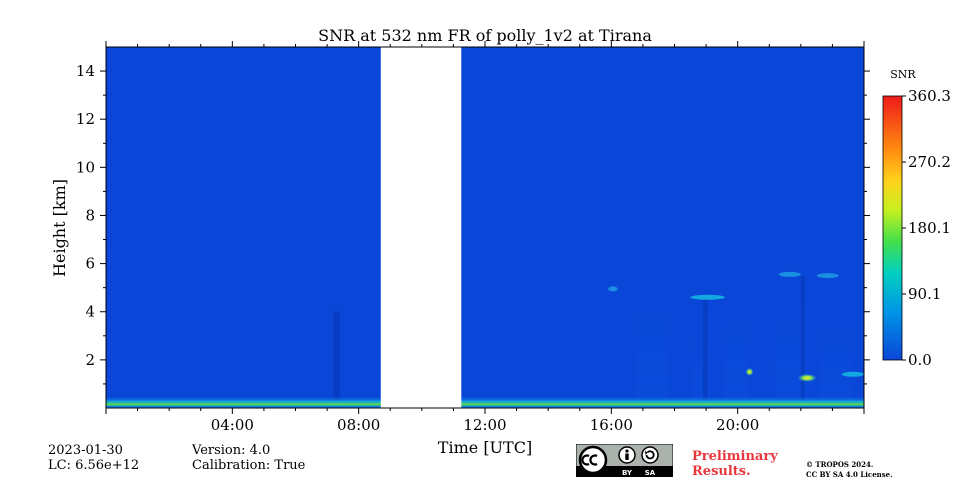 The height and width of the screenshot is (480, 960). What do you see at coordinates (421, 227) in the screenshot?
I see `no-data-gap` at bounding box center [421, 227].